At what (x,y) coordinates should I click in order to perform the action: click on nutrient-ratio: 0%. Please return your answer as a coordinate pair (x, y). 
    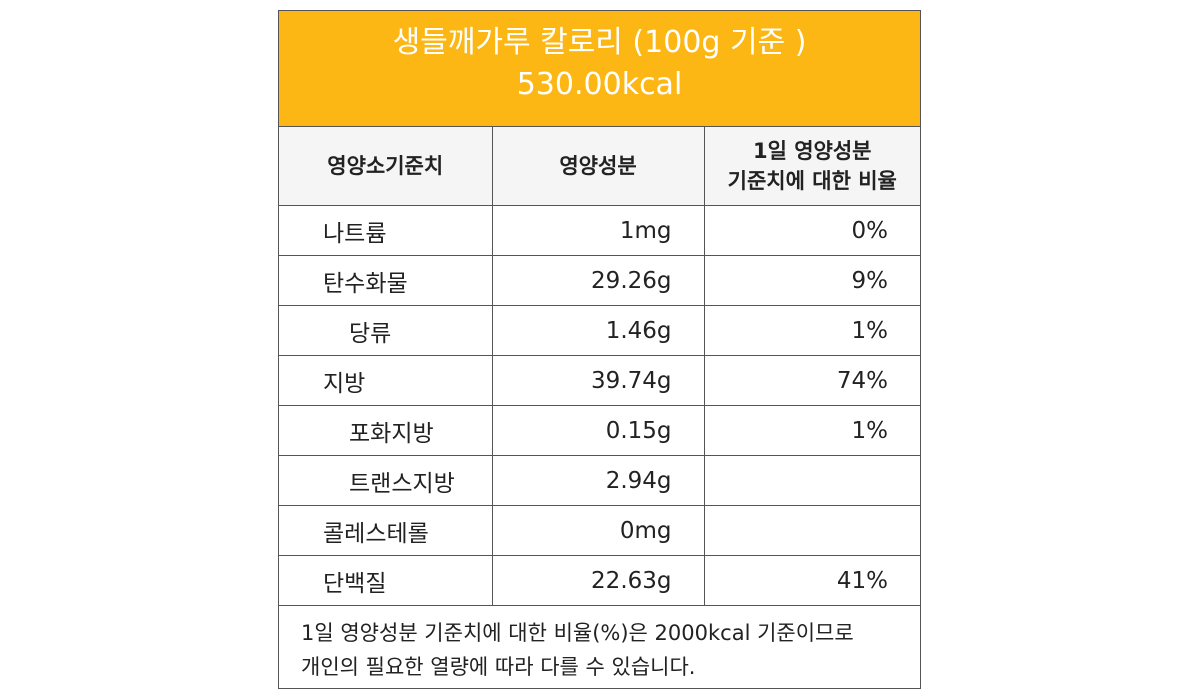
    Looking at the image, I should click on (812, 230).